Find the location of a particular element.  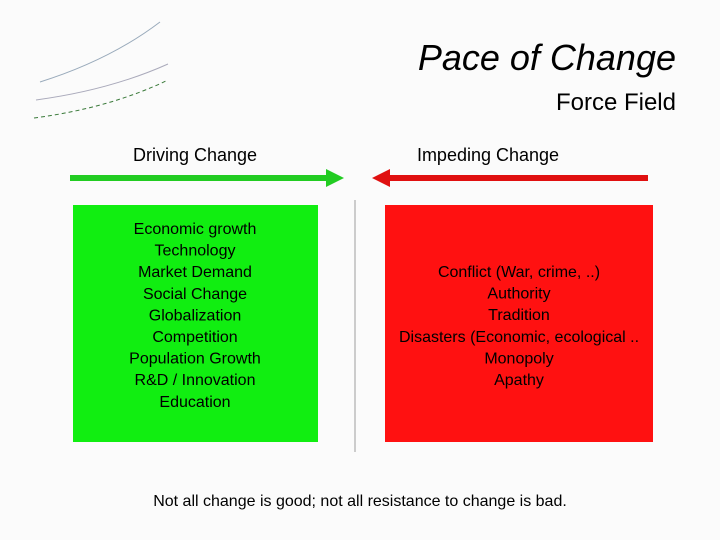

decor-curves is located at coordinates (101, 70).